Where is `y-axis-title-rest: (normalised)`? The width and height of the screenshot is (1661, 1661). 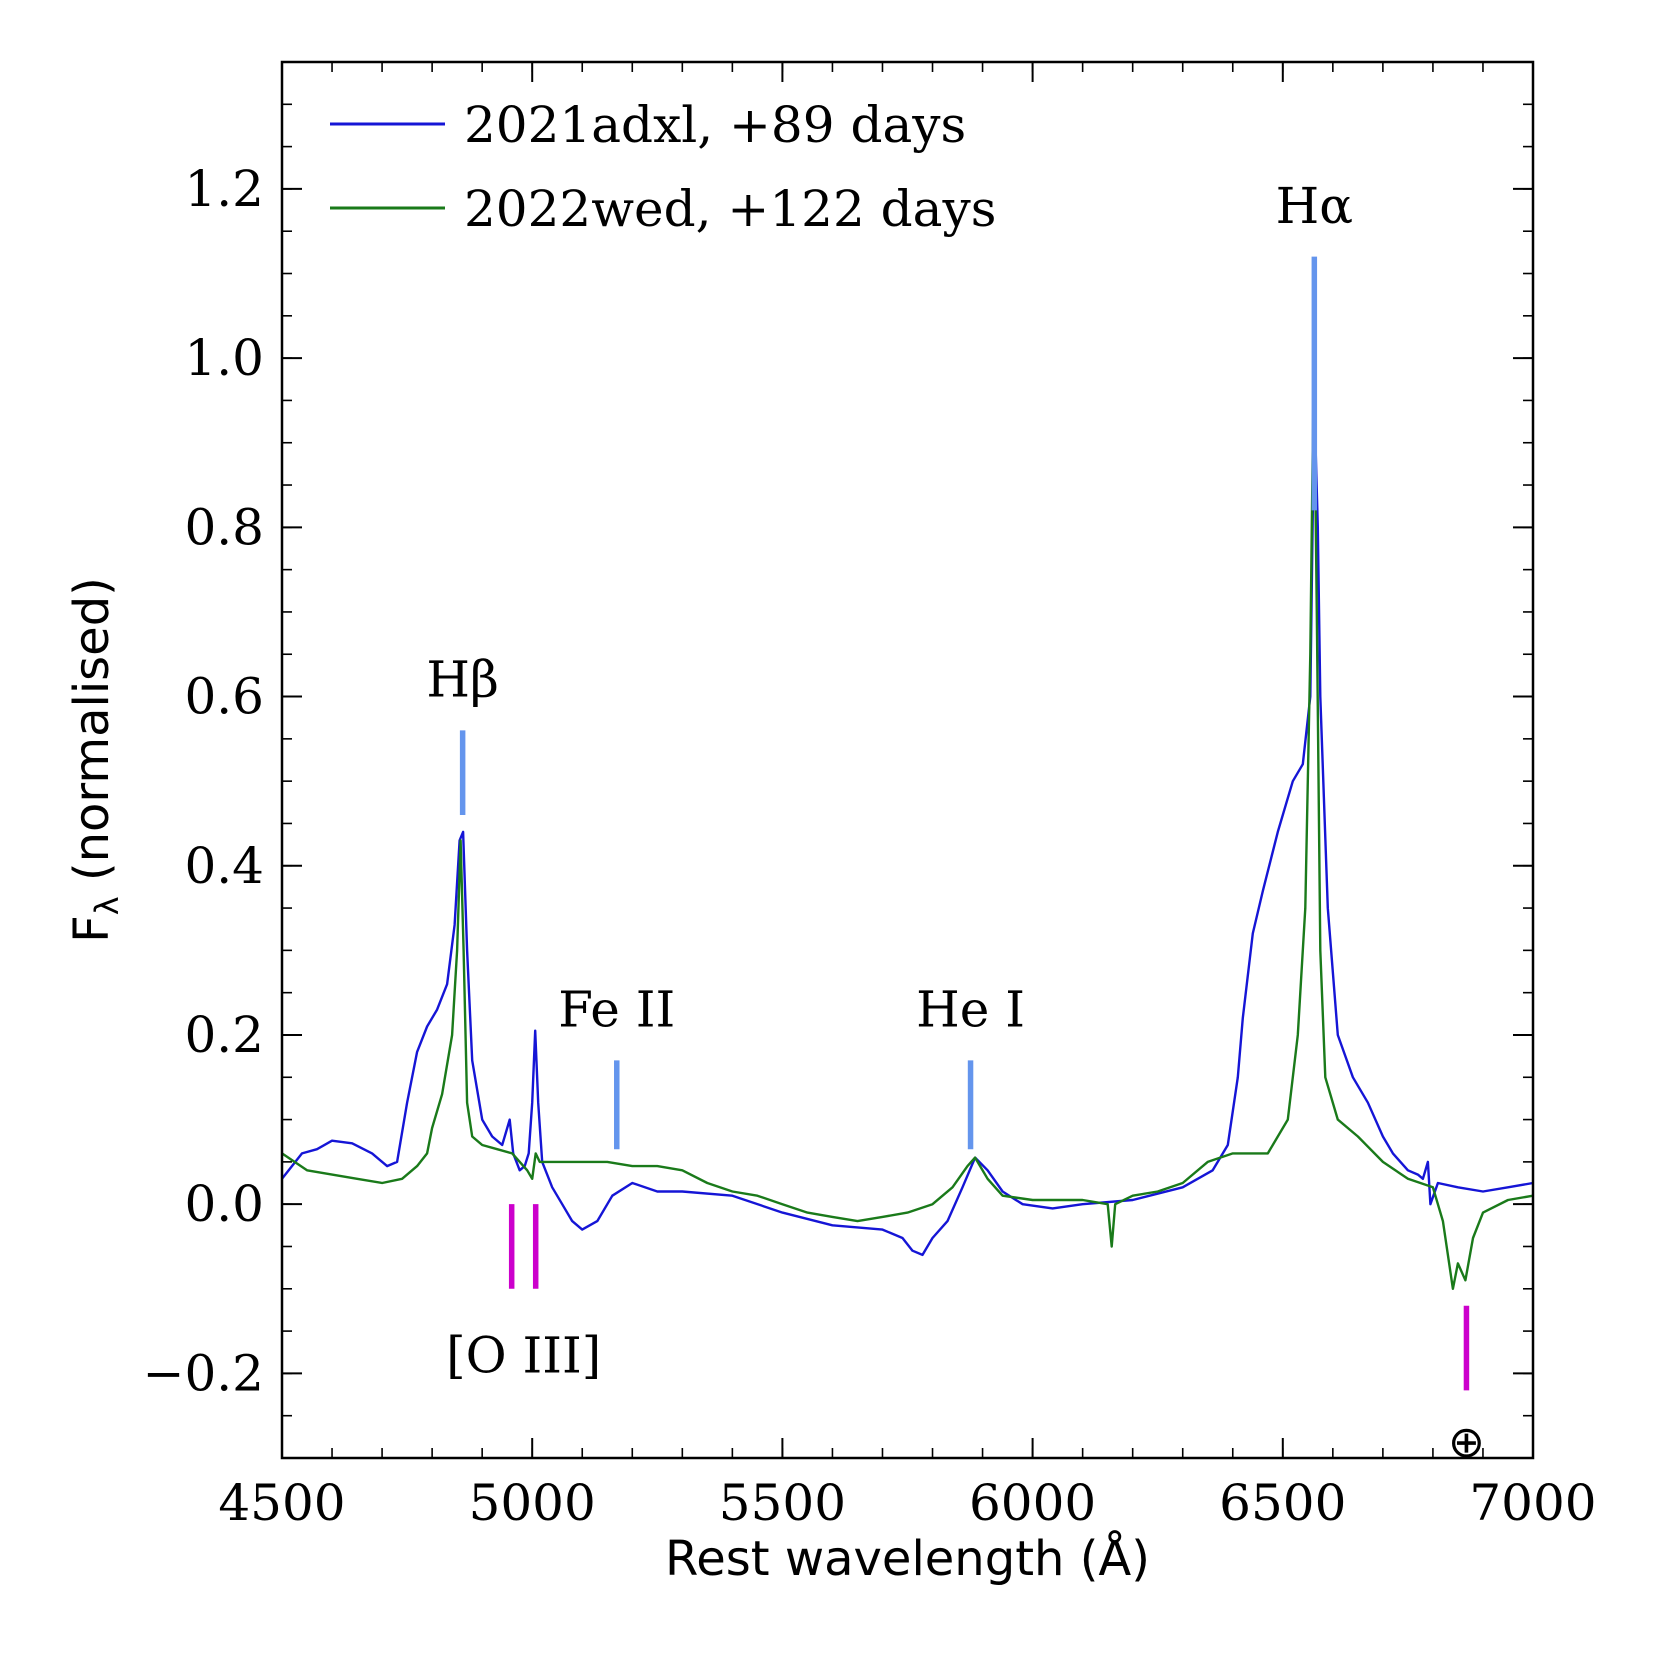 y-axis-title-rest: (normalised) is located at coordinates (92, 736).